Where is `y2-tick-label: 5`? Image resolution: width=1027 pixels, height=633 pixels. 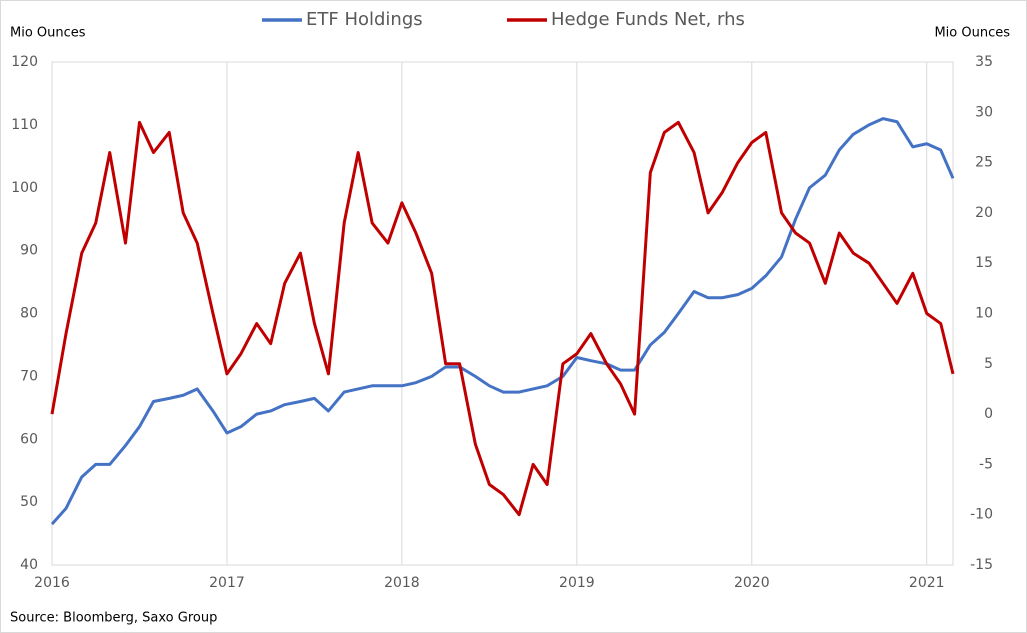 y2-tick-label: 5 is located at coordinates (988, 364).